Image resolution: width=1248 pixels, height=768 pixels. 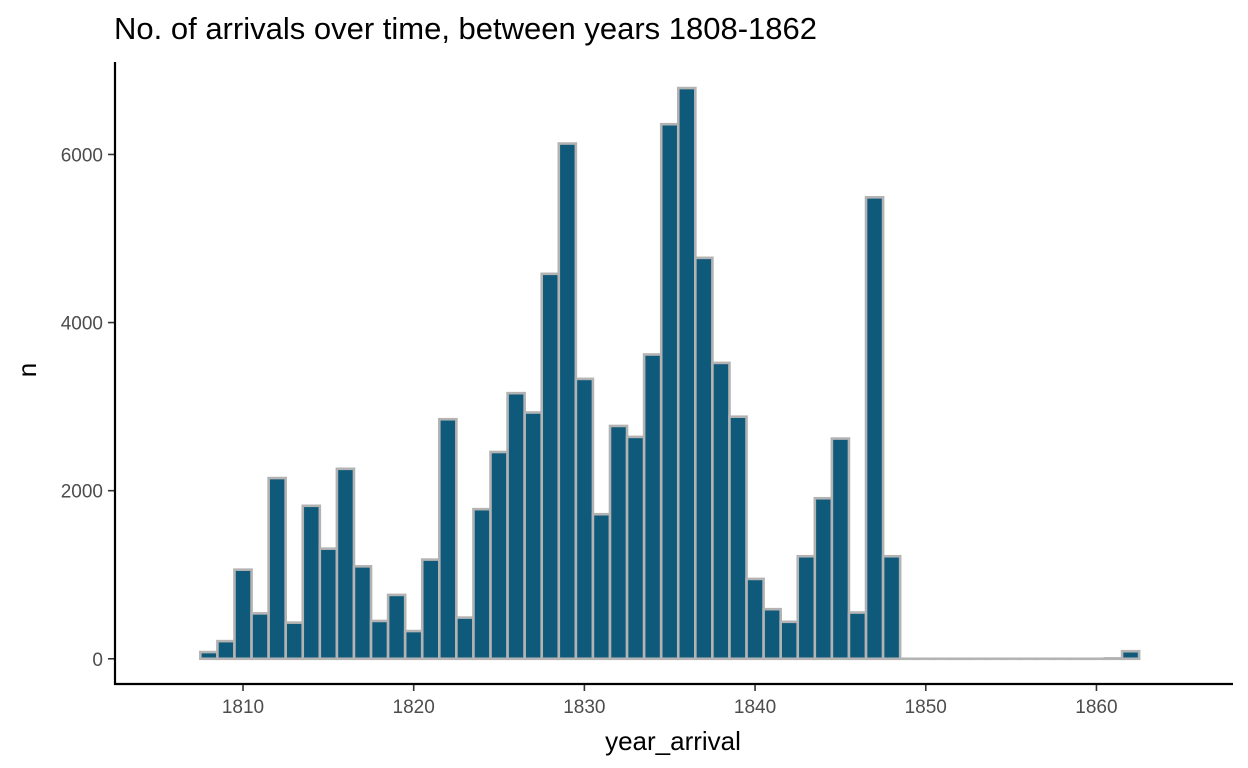 What do you see at coordinates (926, 707) in the screenshot?
I see `x-tick-label-1850: 1850` at bounding box center [926, 707].